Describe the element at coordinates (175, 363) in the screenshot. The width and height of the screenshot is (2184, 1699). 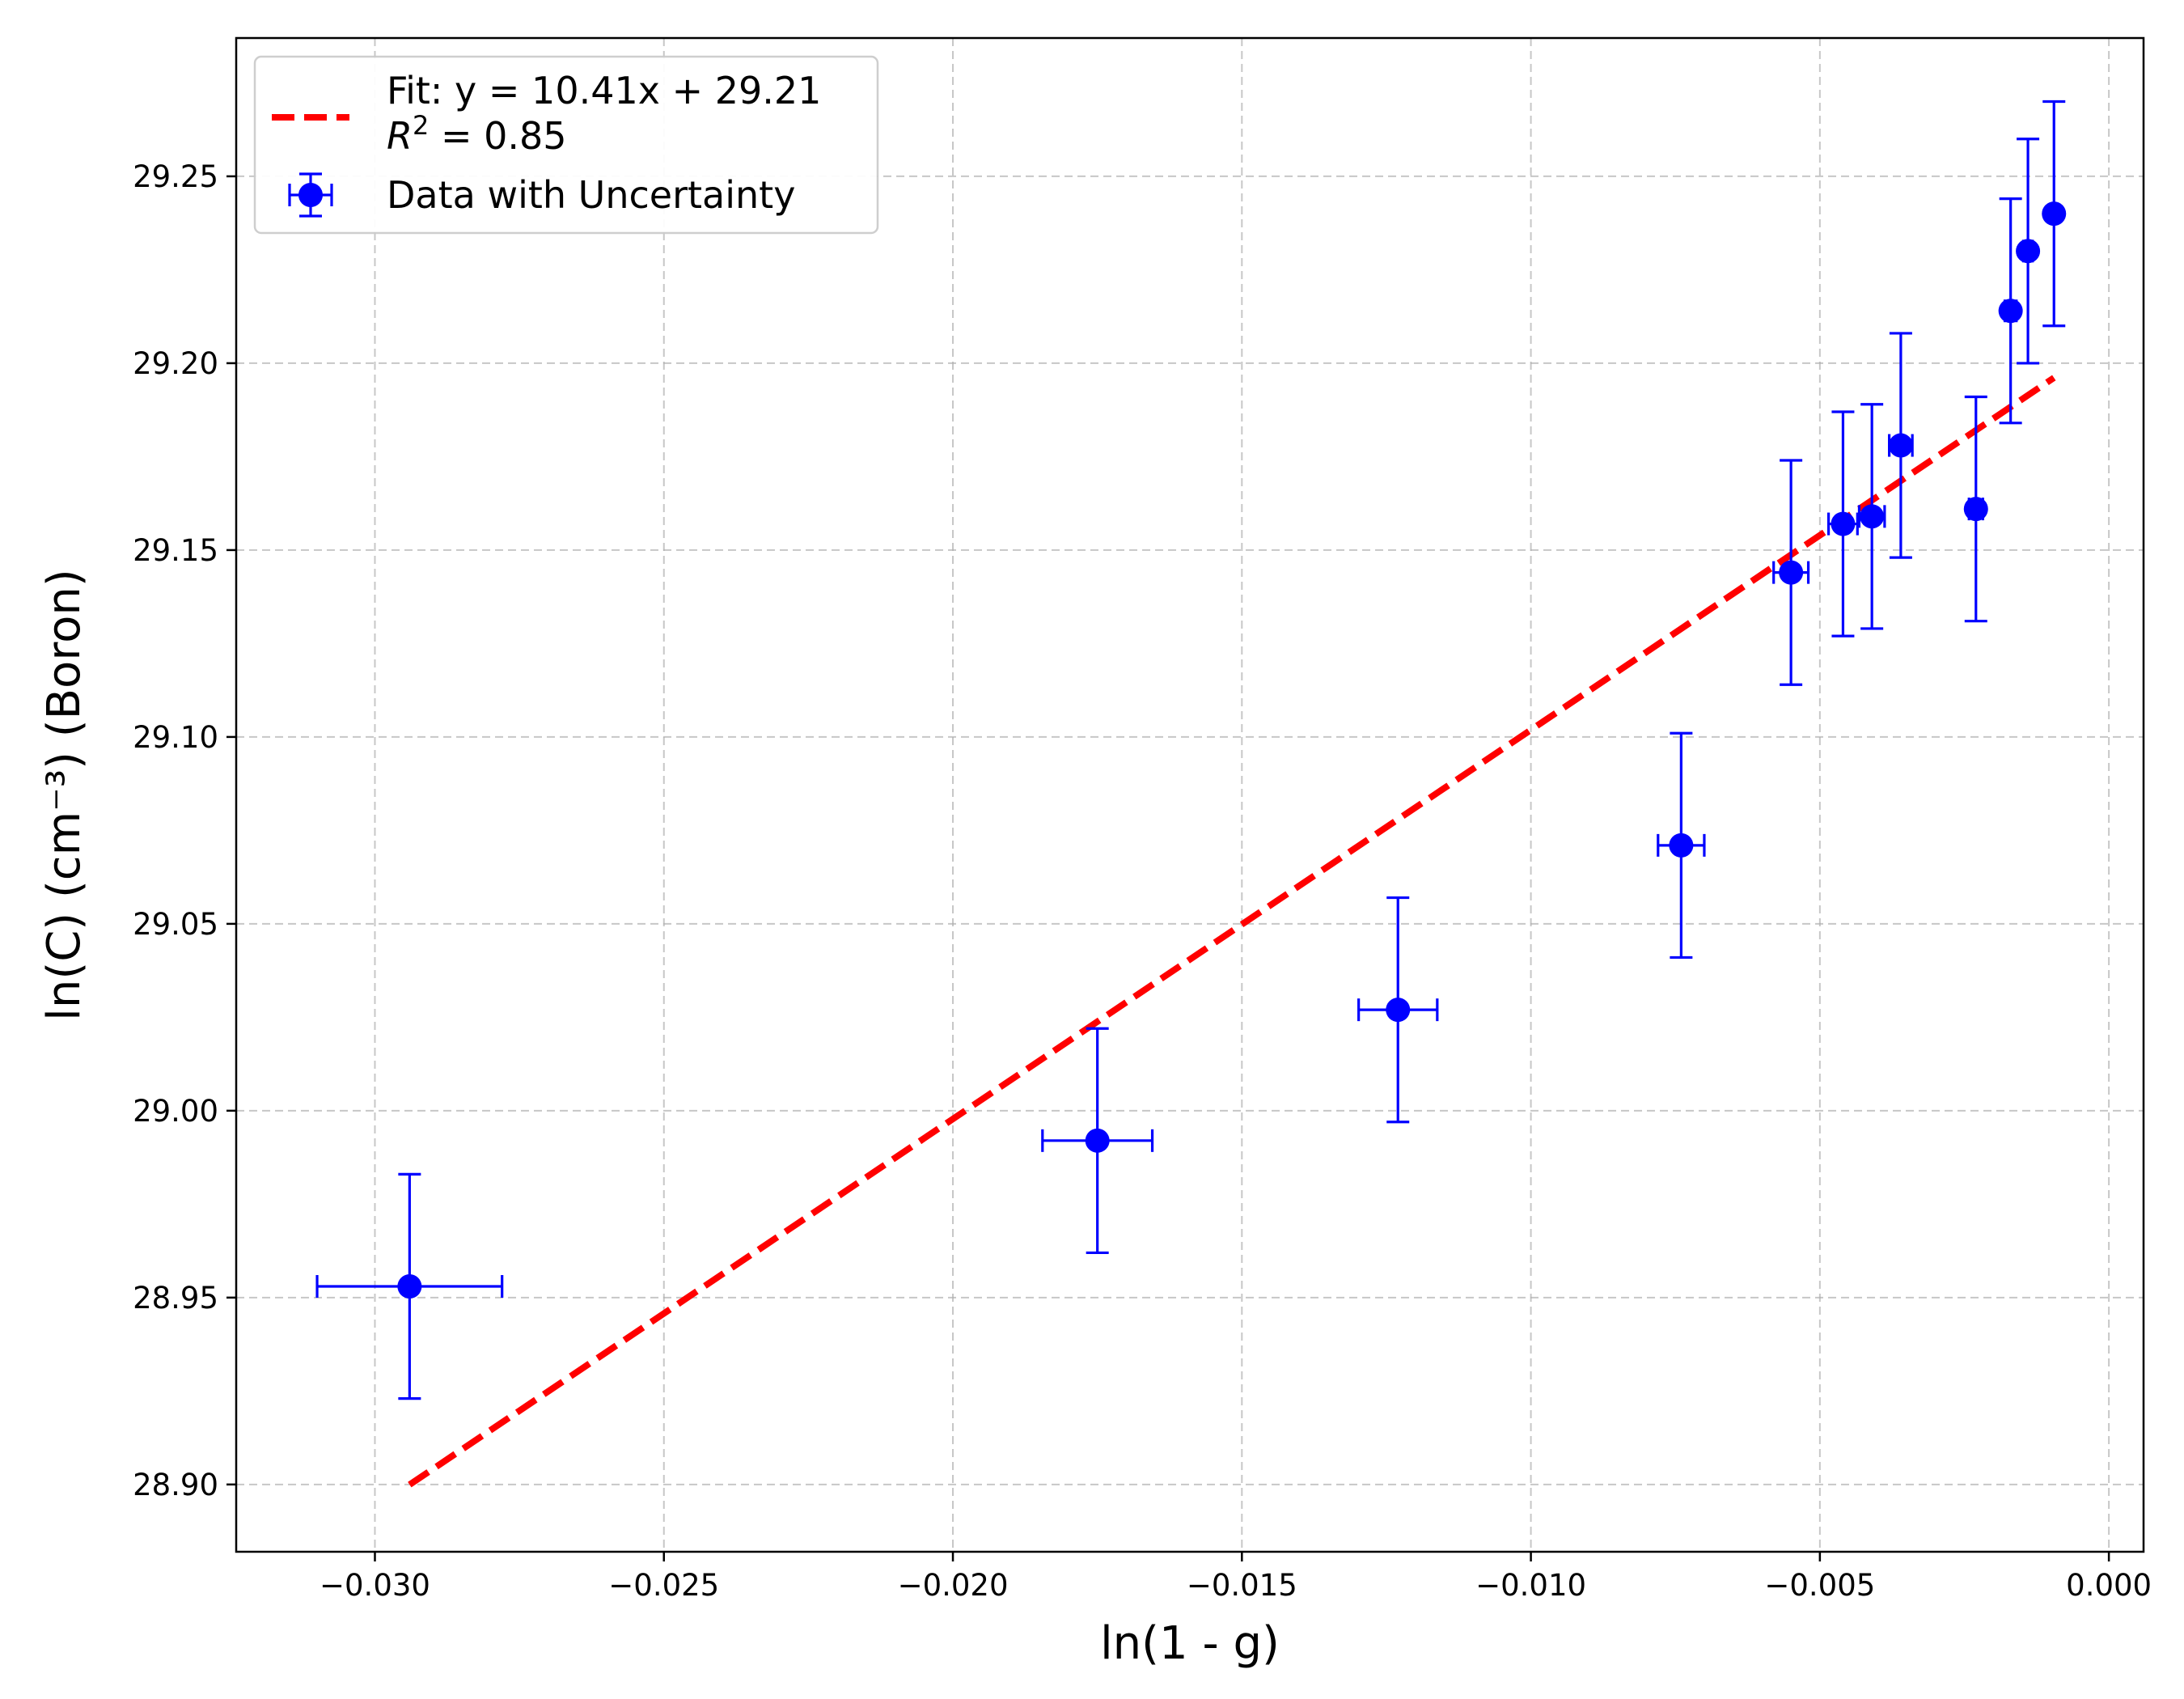
I see `y-tick-label: 29.20` at that location.